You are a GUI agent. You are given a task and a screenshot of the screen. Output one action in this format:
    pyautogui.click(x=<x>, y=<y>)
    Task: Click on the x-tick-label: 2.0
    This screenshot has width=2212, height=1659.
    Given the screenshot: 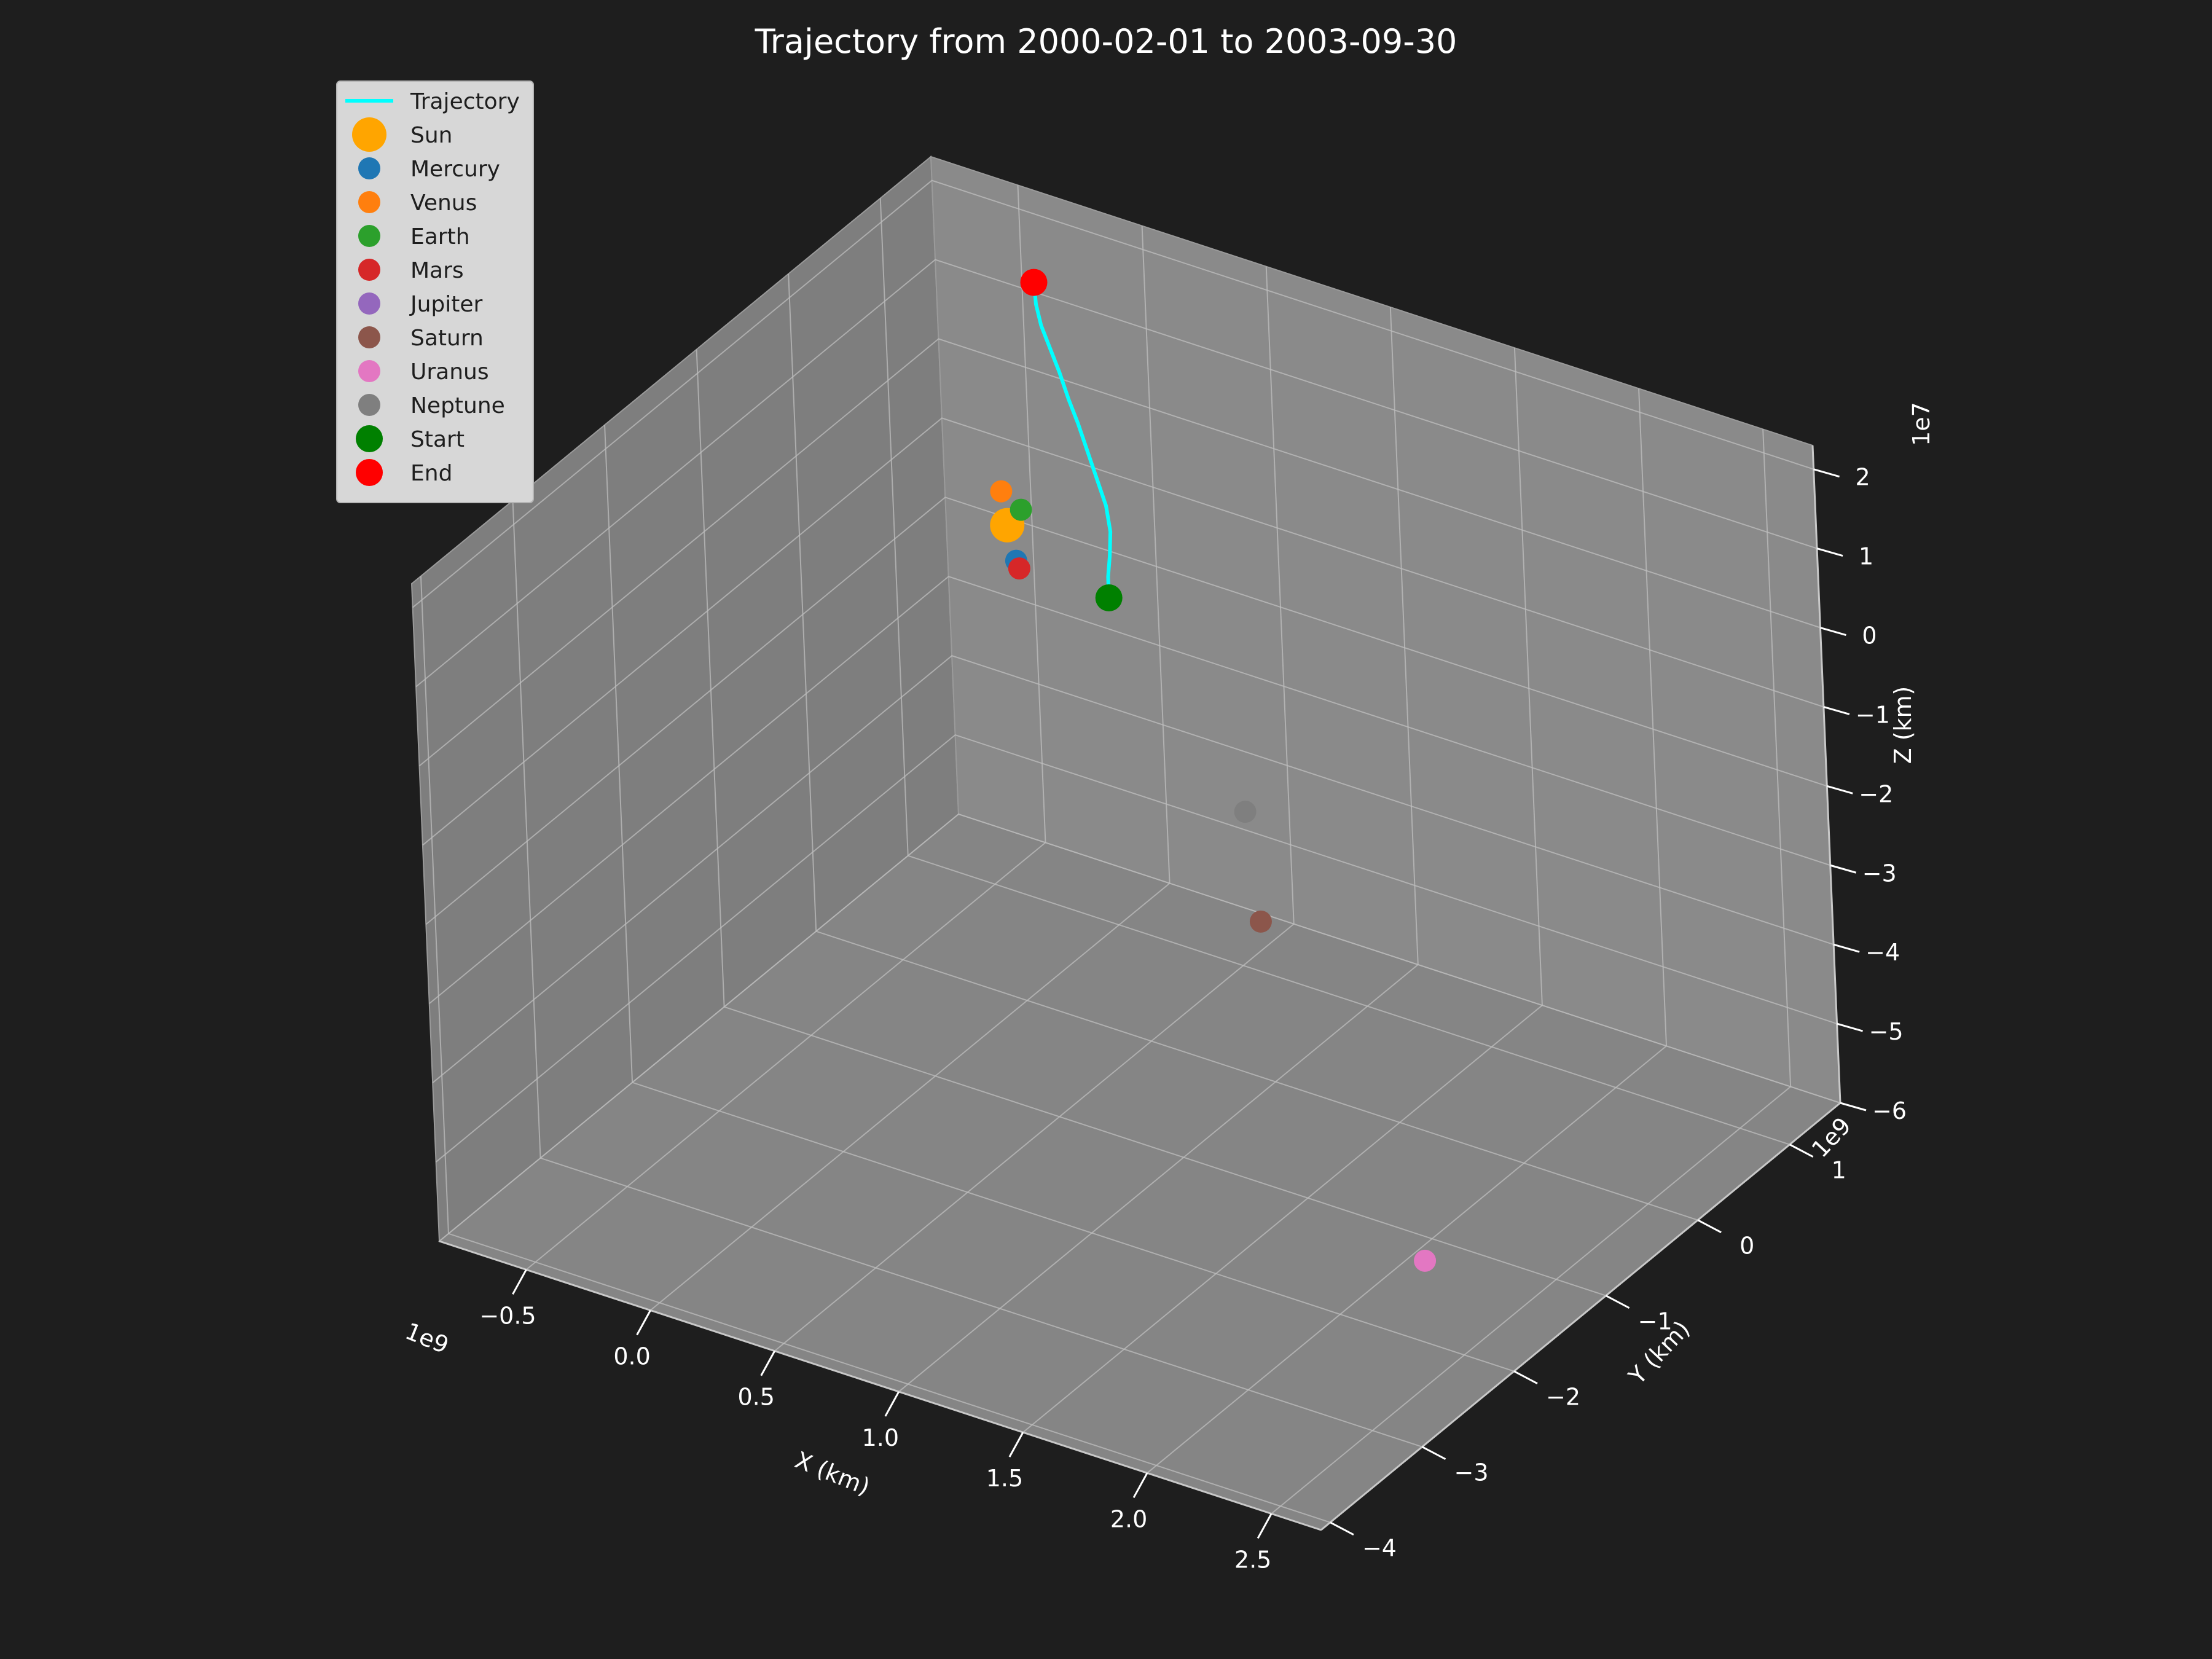 What is the action you would take?
    pyautogui.click(x=1128, y=1518)
    